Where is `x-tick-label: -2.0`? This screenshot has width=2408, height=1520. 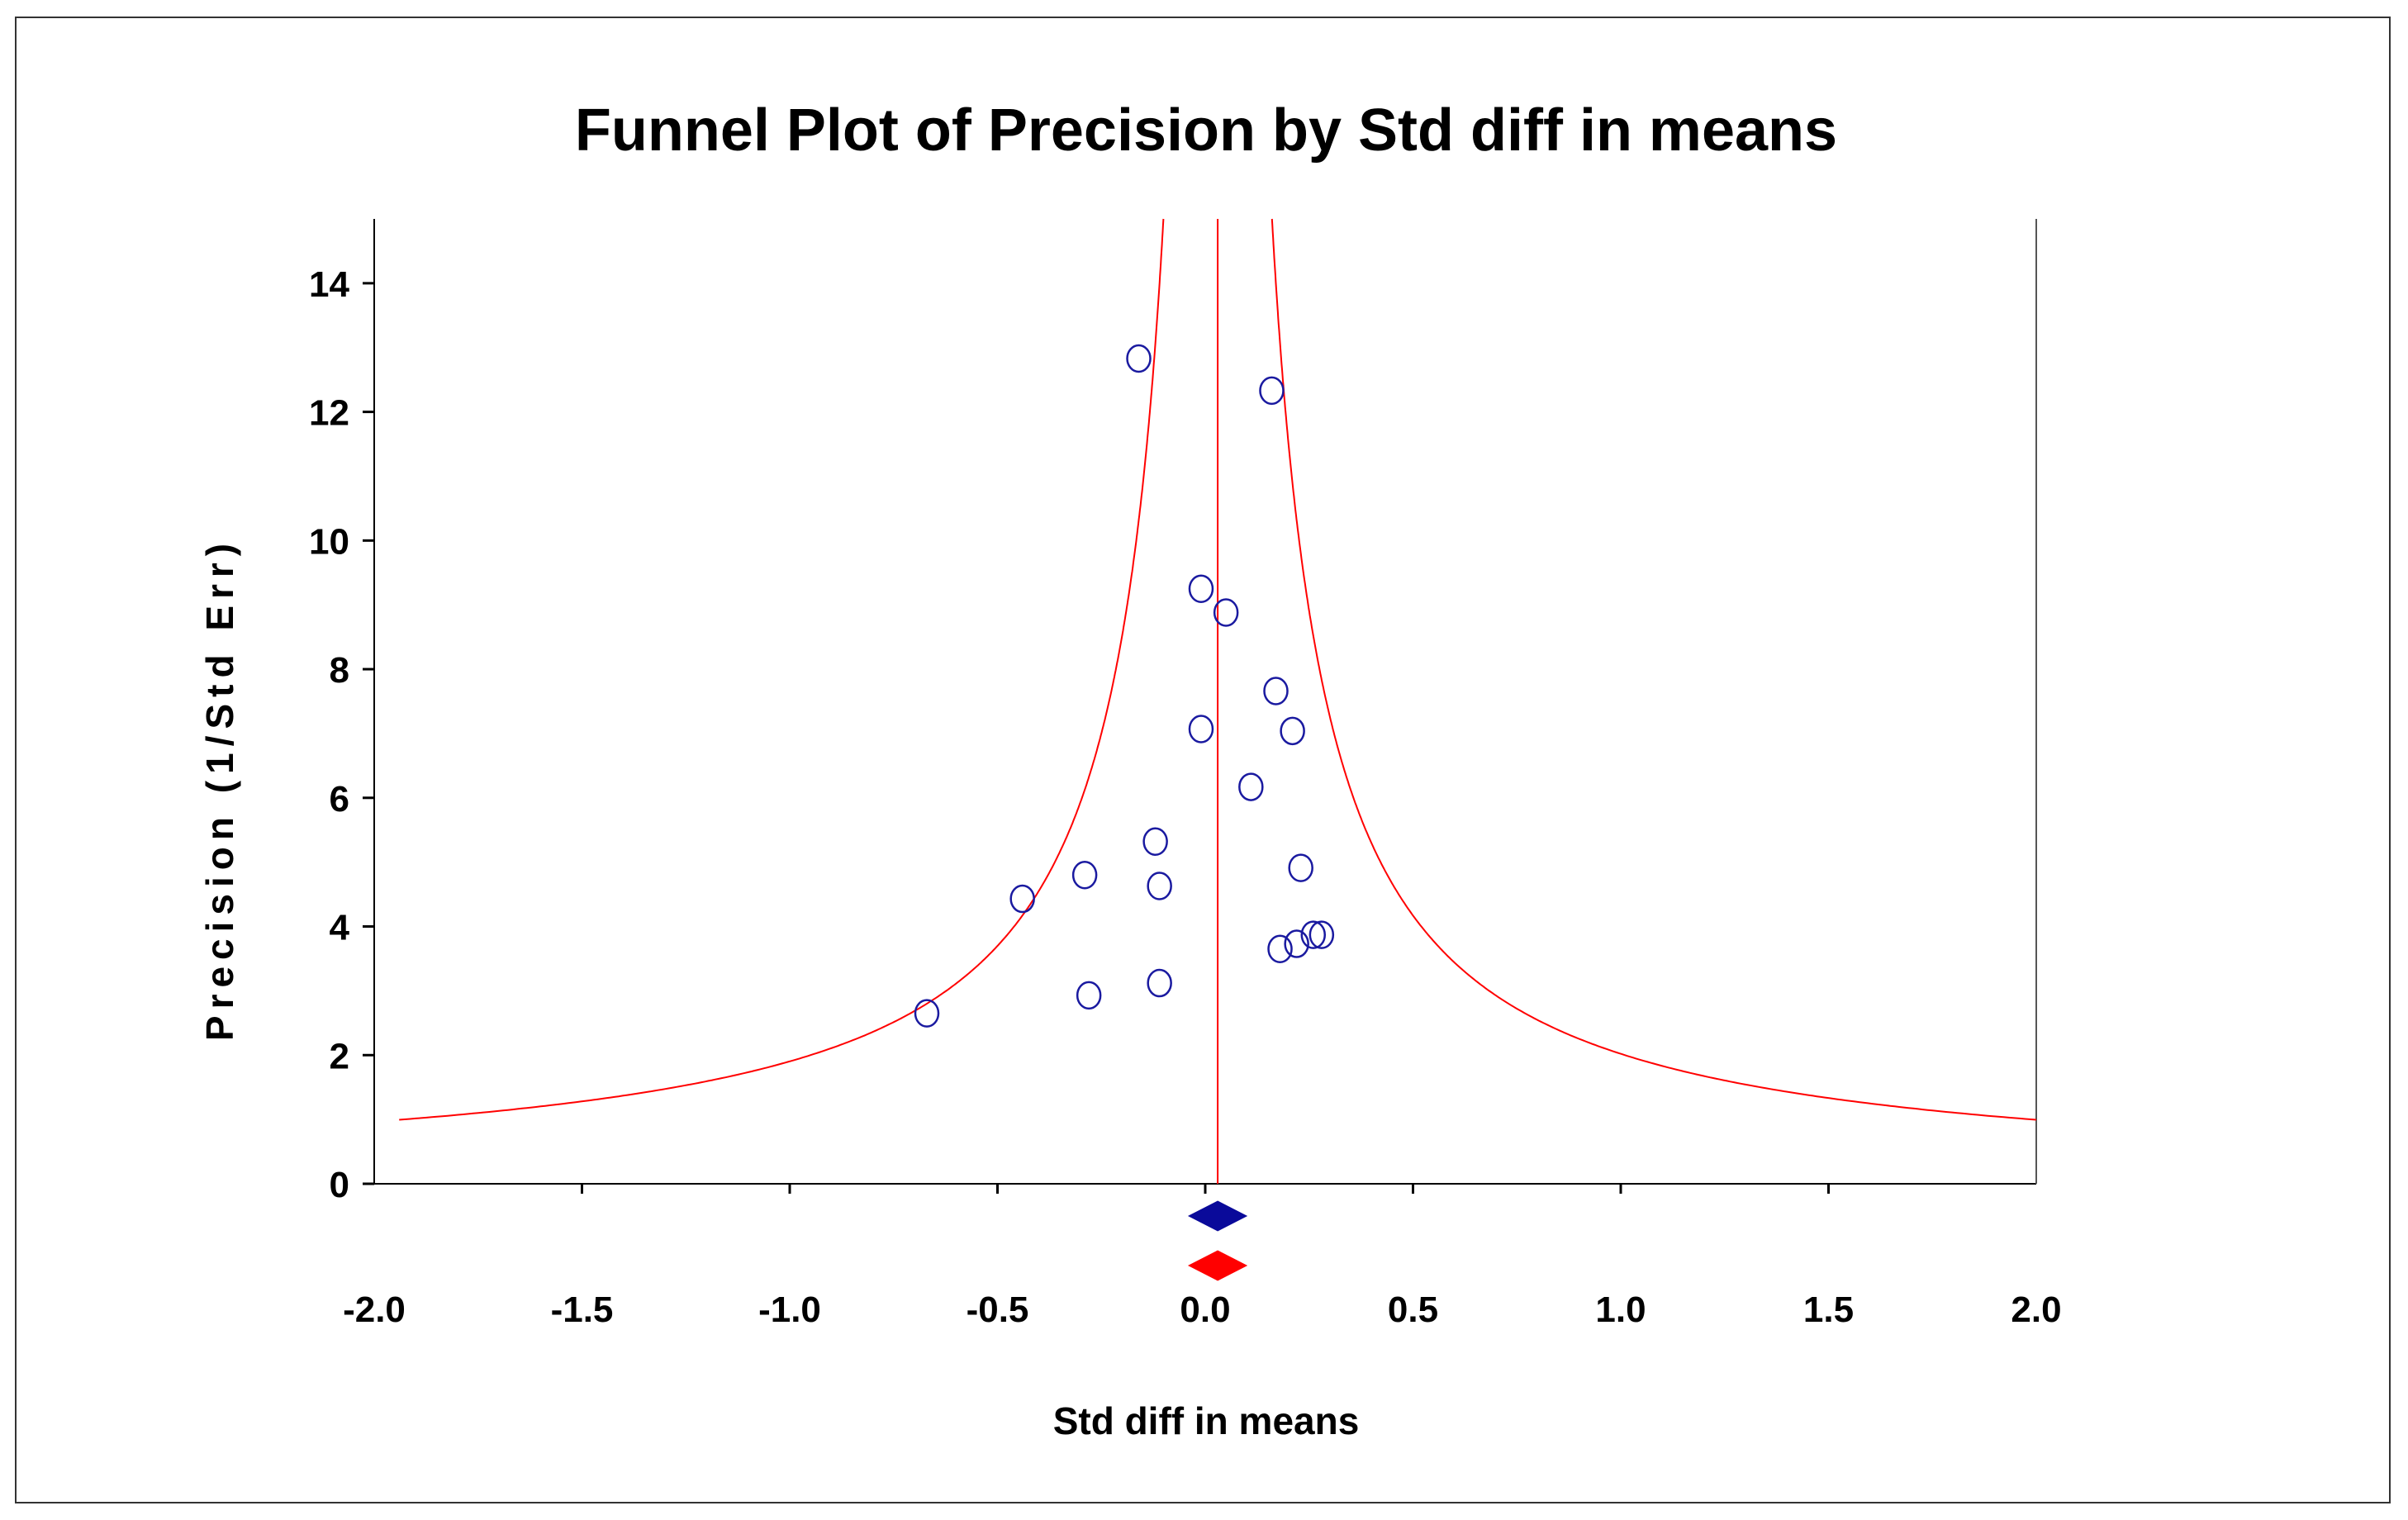
x-tick-label: -2.0 is located at coordinates (374, 1310).